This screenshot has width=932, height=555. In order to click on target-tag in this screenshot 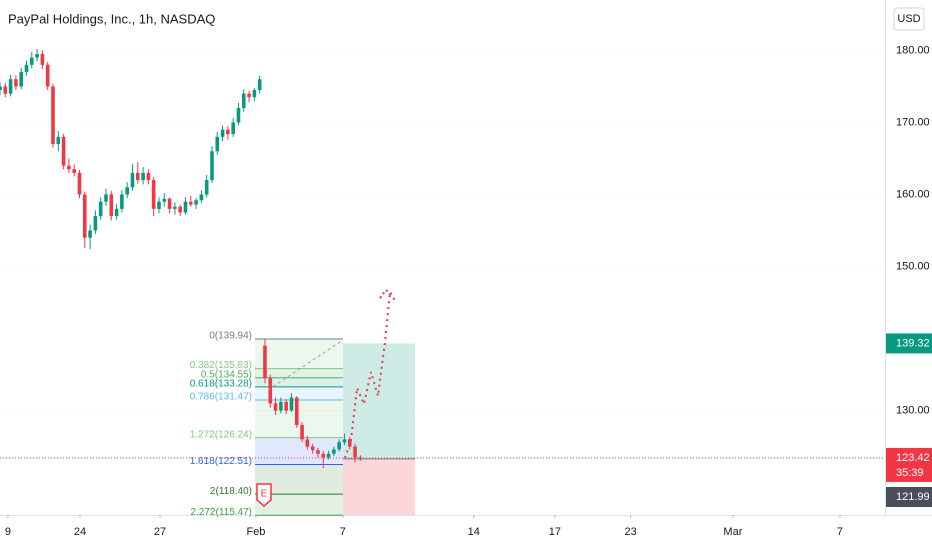, I will do `click(909, 343)`.